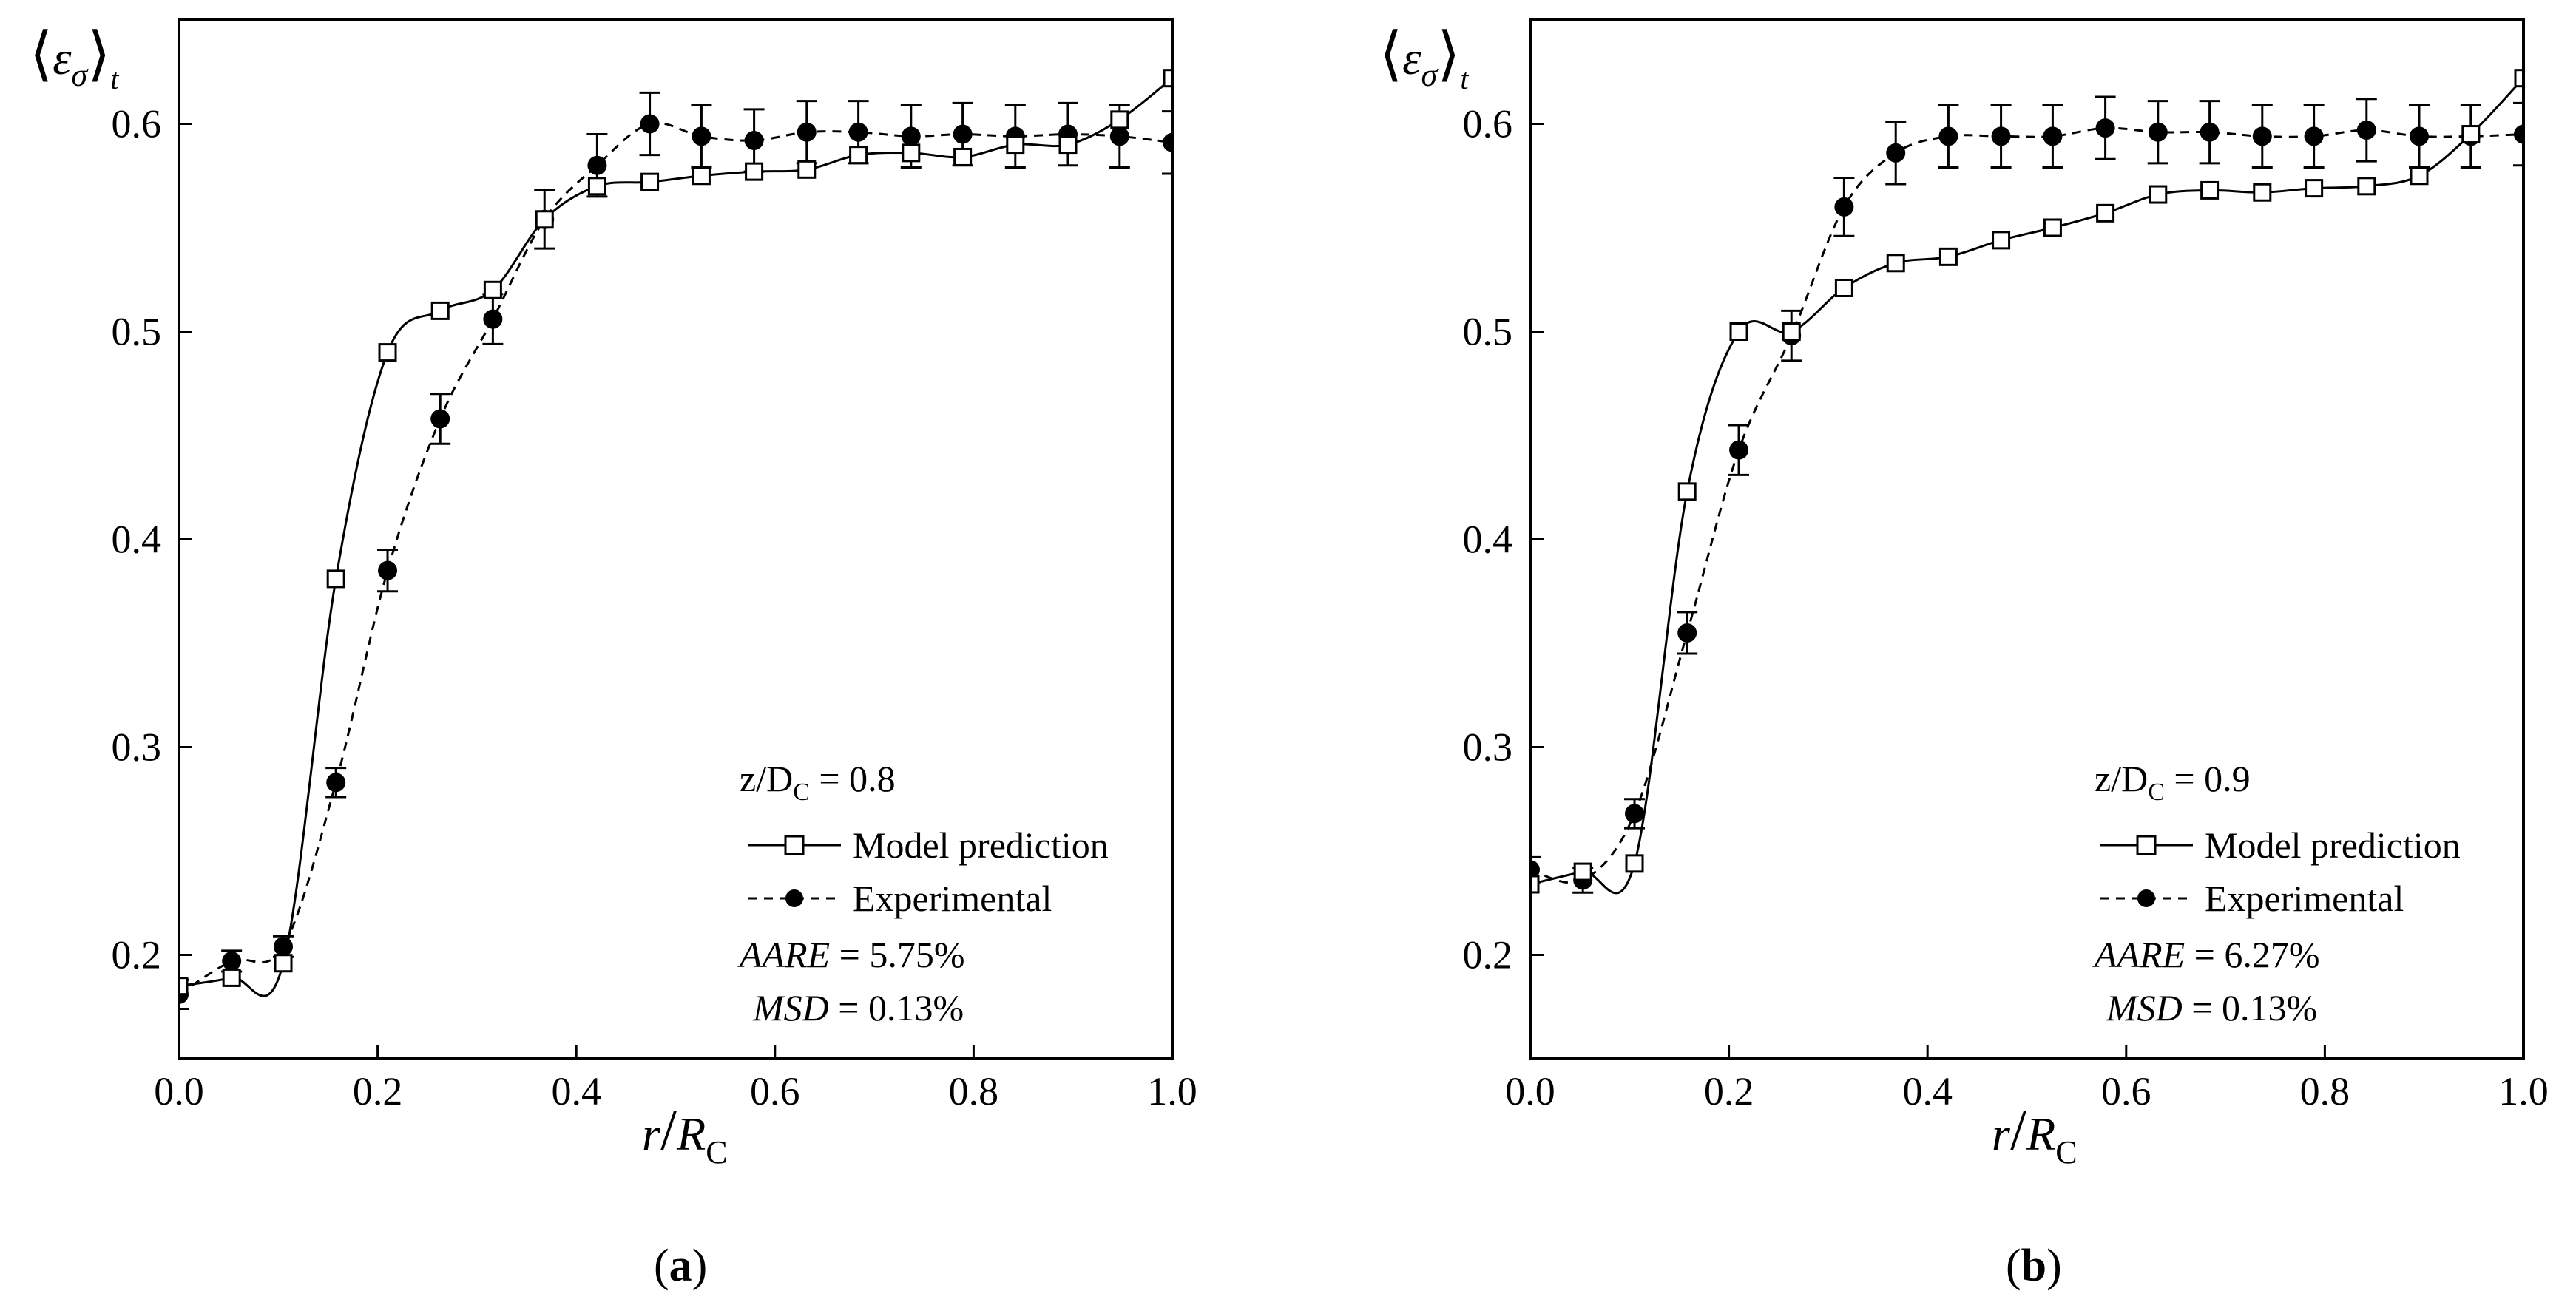 Image resolution: width=2576 pixels, height=1305 pixels. What do you see at coordinates (794, 845) in the screenshot?
I see `legend-marker-square` at bounding box center [794, 845].